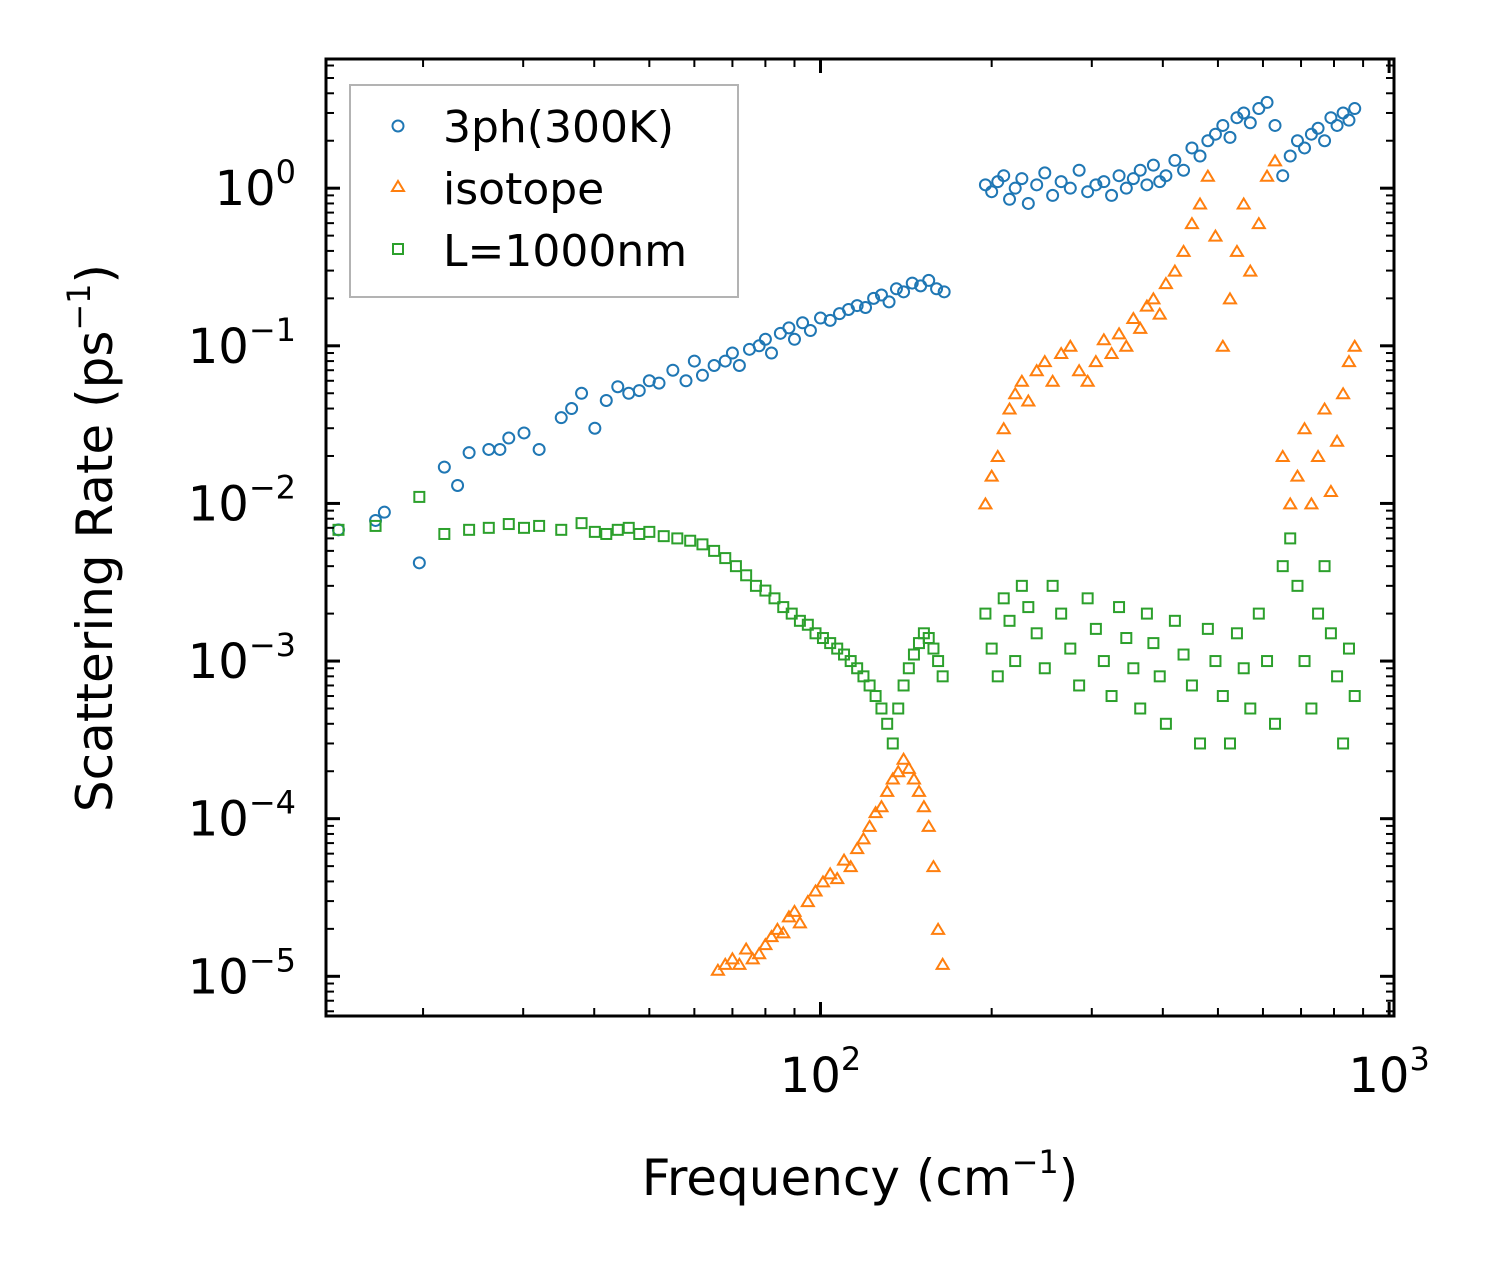  Describe the element at coordinates (398, 126) in the screenshot. I see `legend-marker-3ph` at that location.